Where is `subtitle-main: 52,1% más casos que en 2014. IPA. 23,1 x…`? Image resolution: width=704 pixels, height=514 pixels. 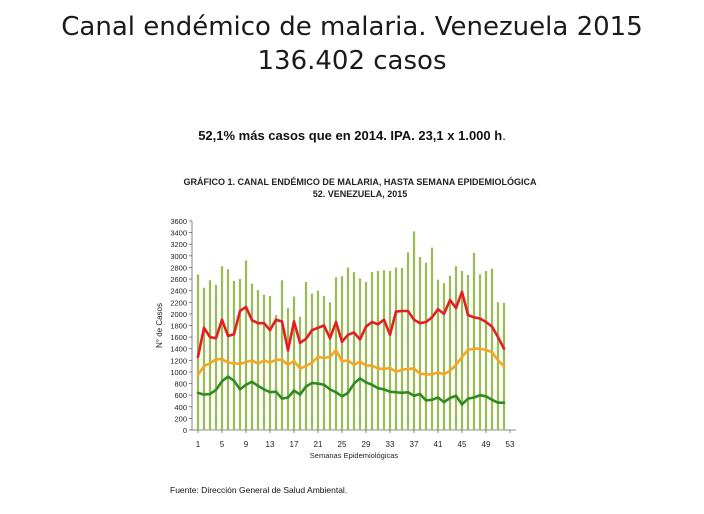
subtitle-main: 52,1% más casos que en 2014. IPA. 23,1 x… is located at coordinates (350, 135).